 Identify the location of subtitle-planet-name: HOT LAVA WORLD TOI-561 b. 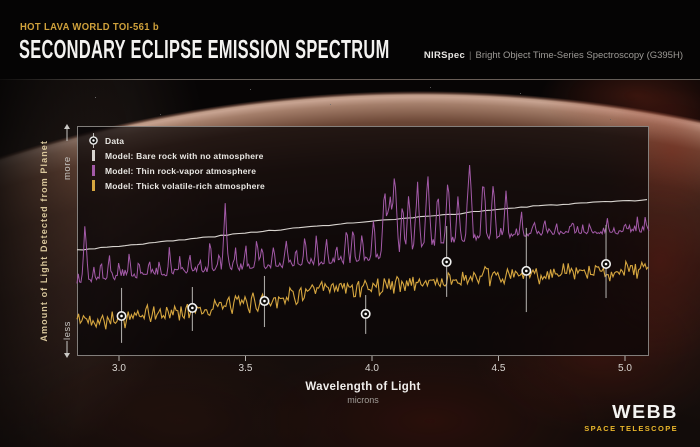
(90, 27).